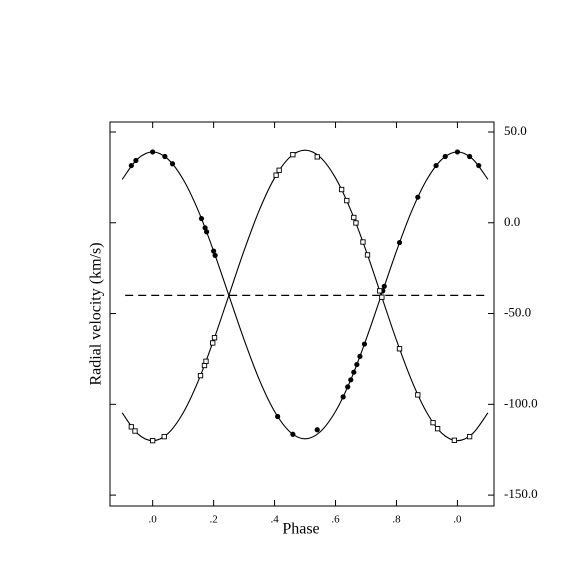 This screenshot has height=585, width=585. Describe the element at coordinates (396, 520) in the screenshot. I see `x-tick-label: .8` at that location.